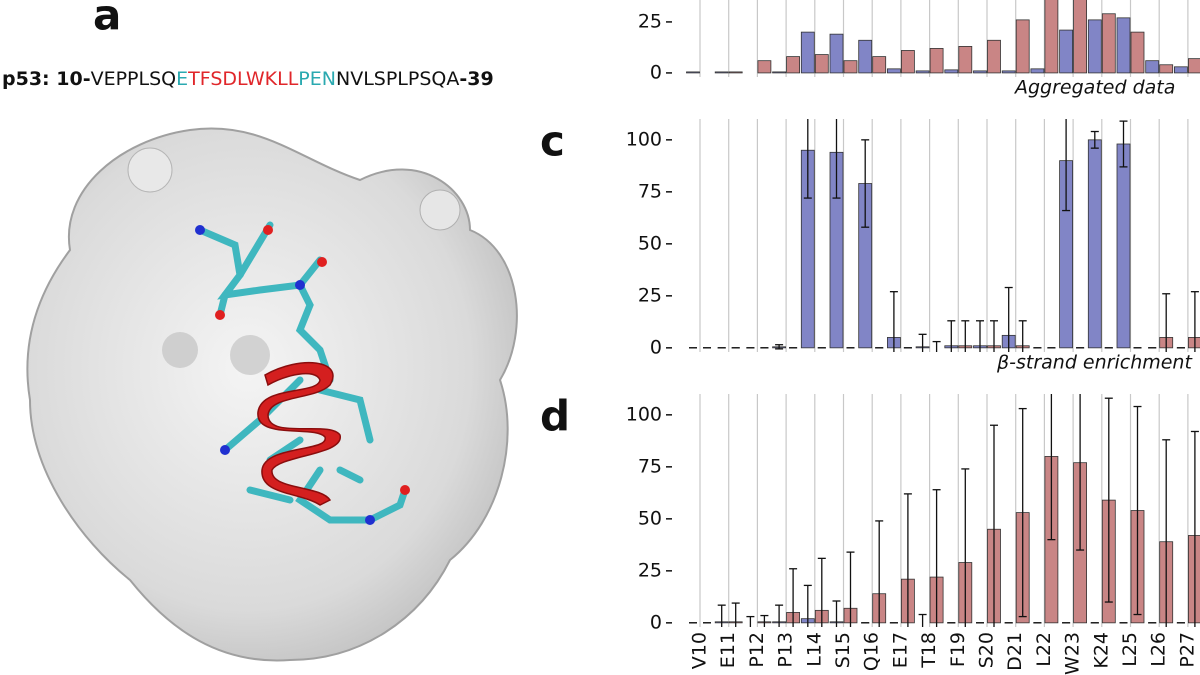  I want to click on x-tick-label: L22, so click(1044, 649).